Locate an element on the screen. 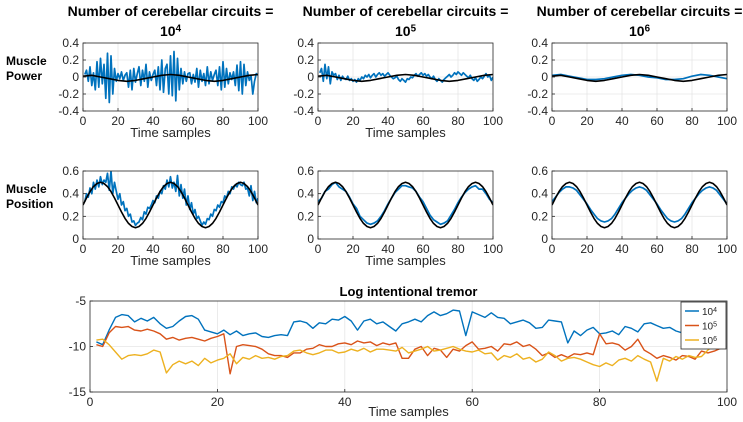 The image size is (743, 422). legend-label-0: 104 is located at coordinates (709, 312).